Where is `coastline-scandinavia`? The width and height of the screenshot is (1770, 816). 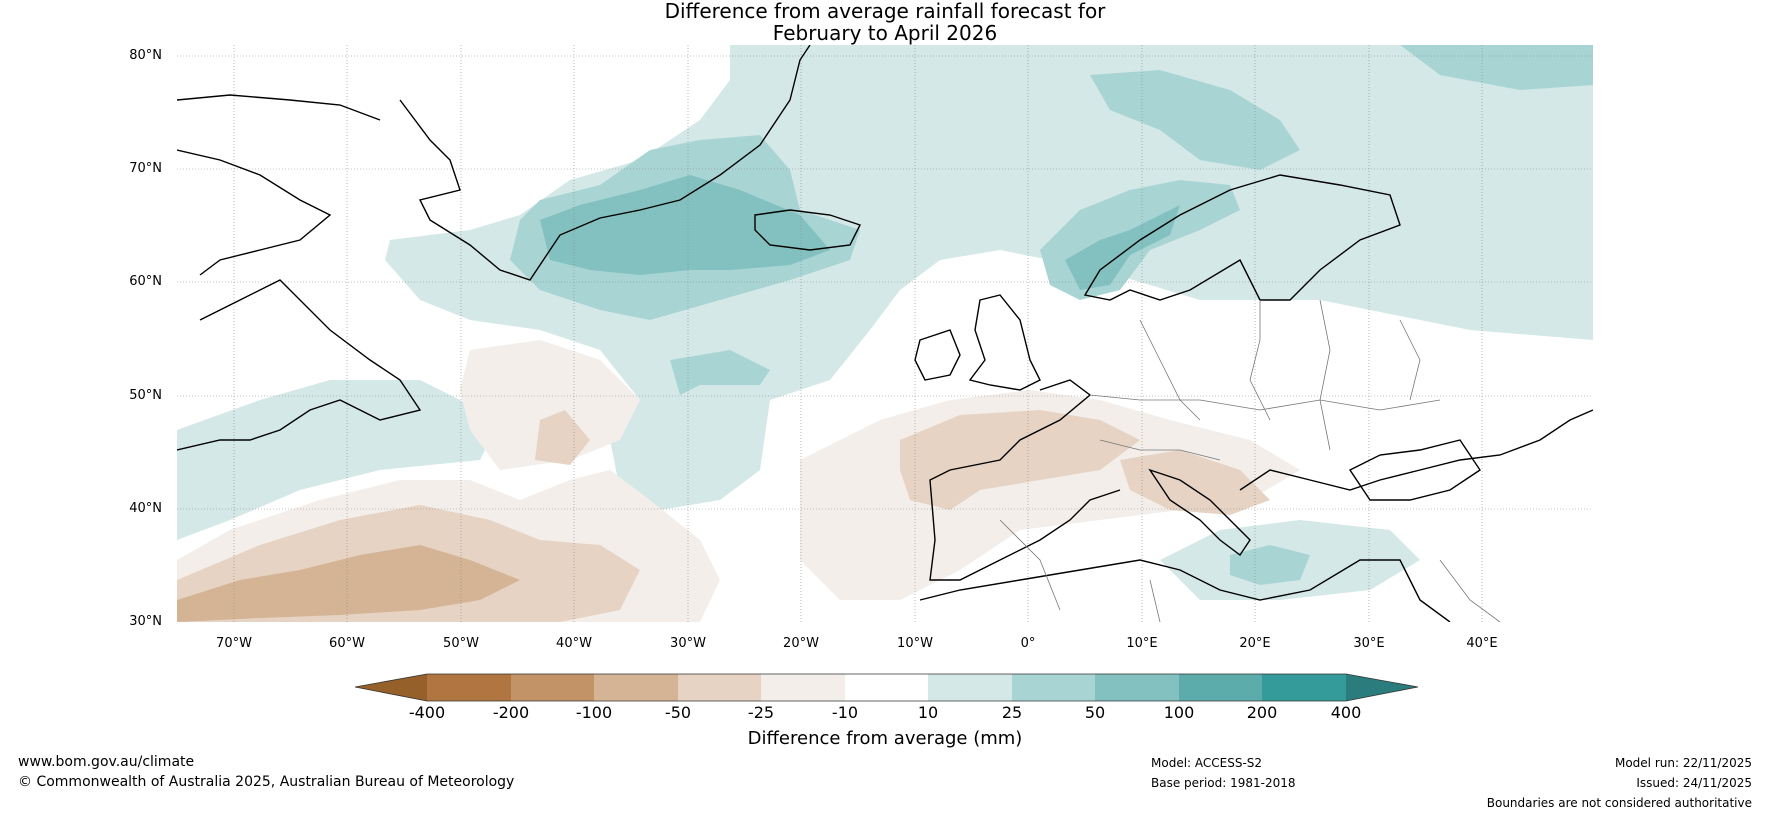 coastline-scandinavia is located at coordinates (1242, 237).